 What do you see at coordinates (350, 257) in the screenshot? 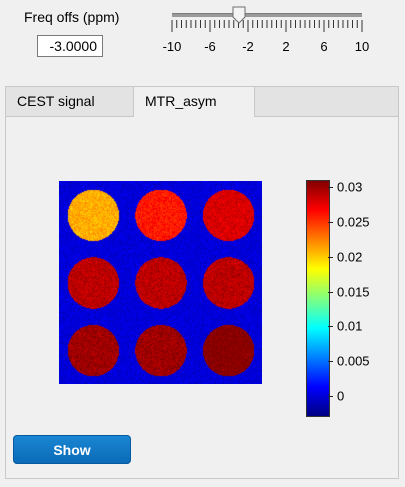
I see `colorbar-tick-label: 0.02` at bounding box center [350, 257].